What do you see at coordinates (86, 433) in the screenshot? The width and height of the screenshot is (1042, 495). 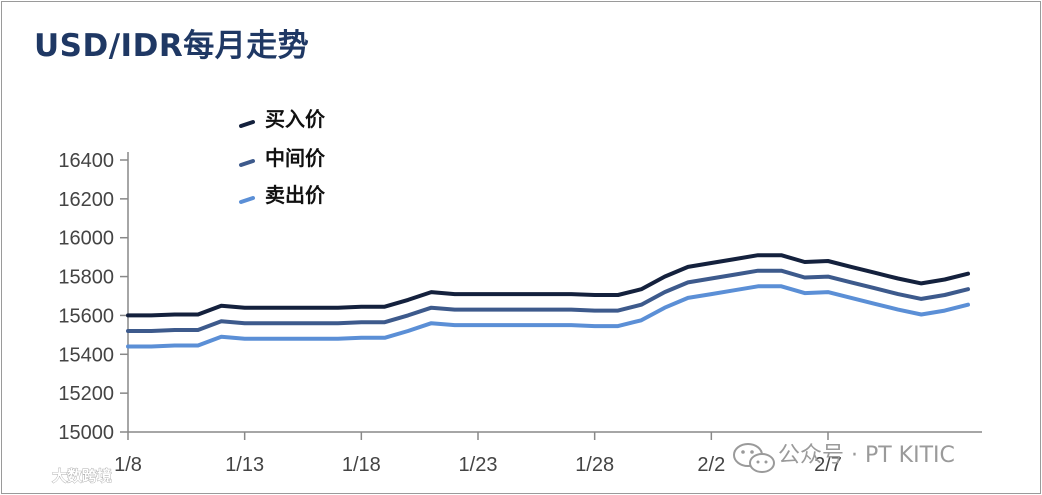 I see `y-tick-label: 15000` at bounding box center [86, 433].